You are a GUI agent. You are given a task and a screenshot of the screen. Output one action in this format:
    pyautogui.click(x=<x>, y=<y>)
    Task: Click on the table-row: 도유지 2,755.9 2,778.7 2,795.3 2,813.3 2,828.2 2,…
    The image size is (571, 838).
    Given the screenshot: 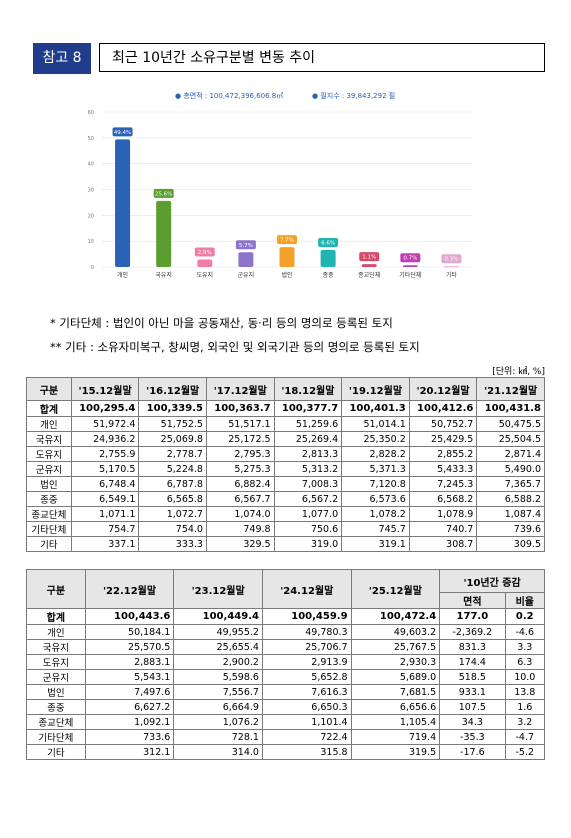 What is the action you would take?
    pyautogui.click(x=285, y=454)
    